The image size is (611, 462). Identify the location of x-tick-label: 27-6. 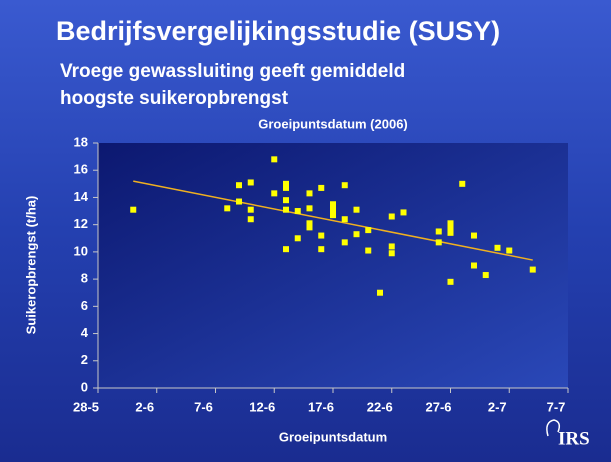
(438, 406).